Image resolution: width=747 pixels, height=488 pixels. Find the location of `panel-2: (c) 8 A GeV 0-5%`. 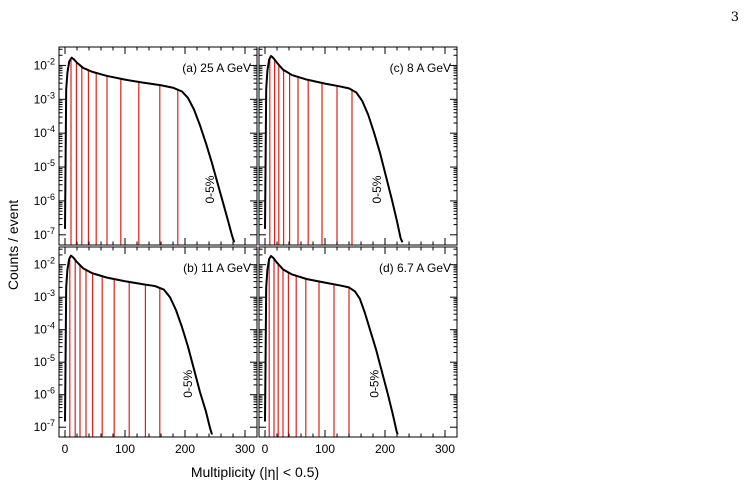

panel-2: (c) 8 A GeV 0-5% is located at coordinates (358, 146).